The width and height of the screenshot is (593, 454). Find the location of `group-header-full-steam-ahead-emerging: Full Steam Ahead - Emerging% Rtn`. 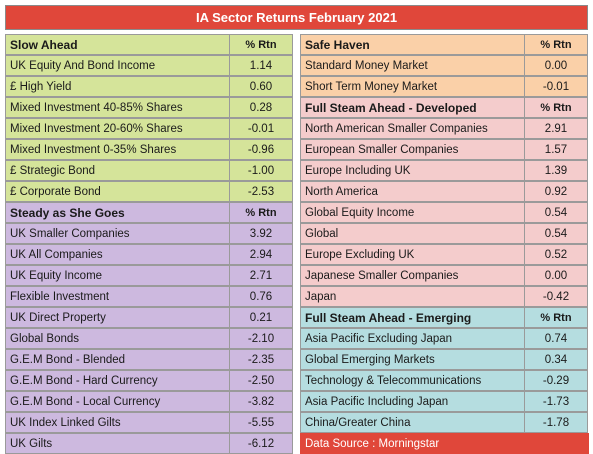

group-header-full-steam-ahead-emerging: Full Steam Ahead - Emerging% Rtn is located at coordinates (444, 317).